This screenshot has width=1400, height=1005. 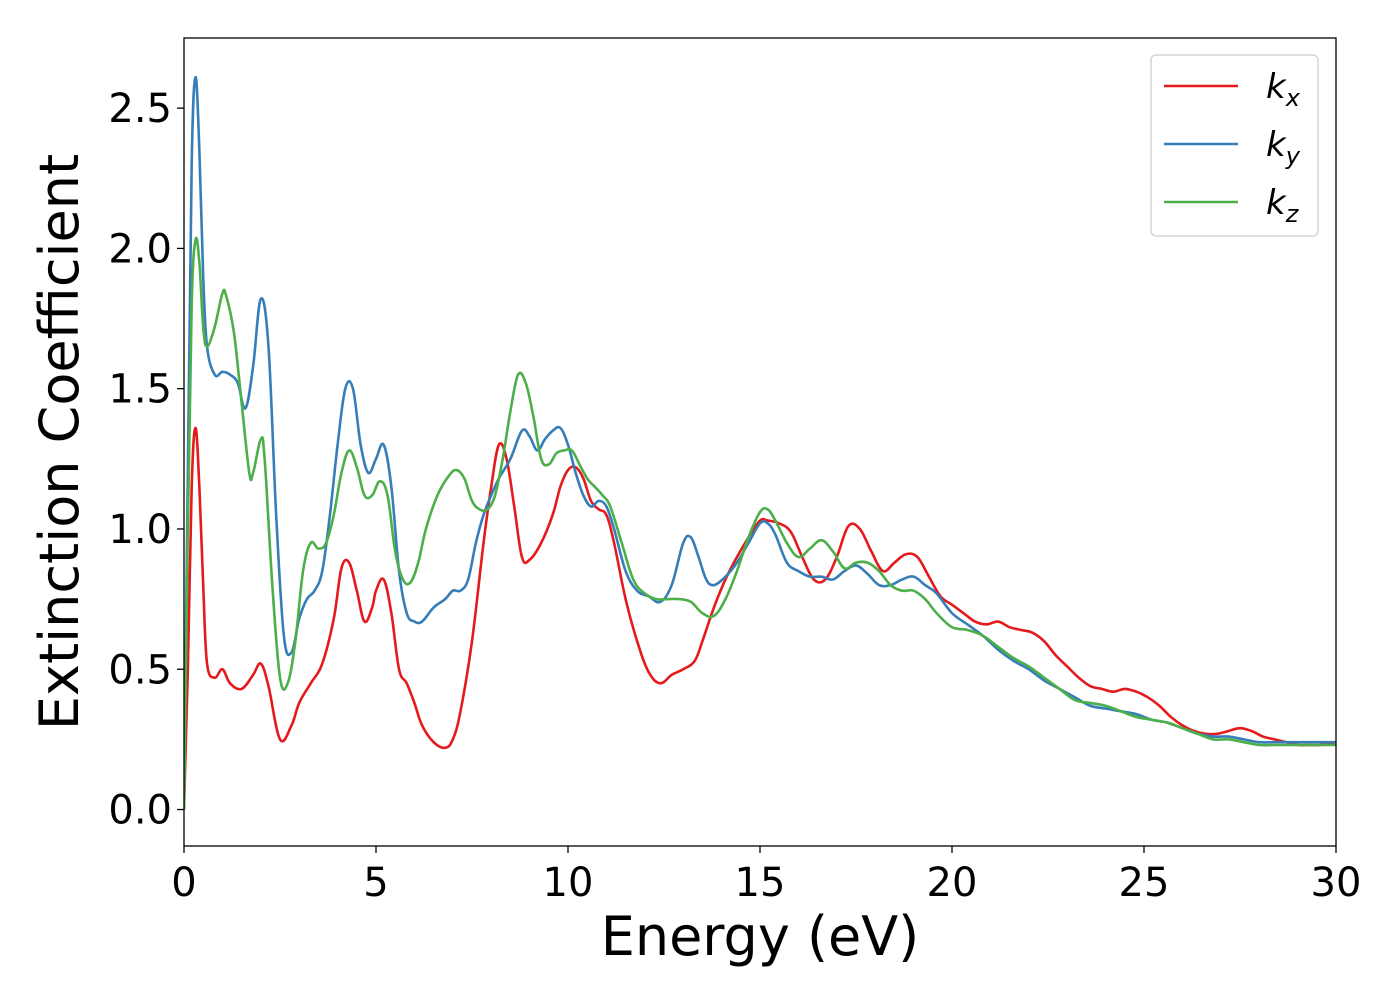 What do you see at coordinates (375, 883) in the screenshot?
I see `x-tick-label: 5` at bounding box center [375, 883].